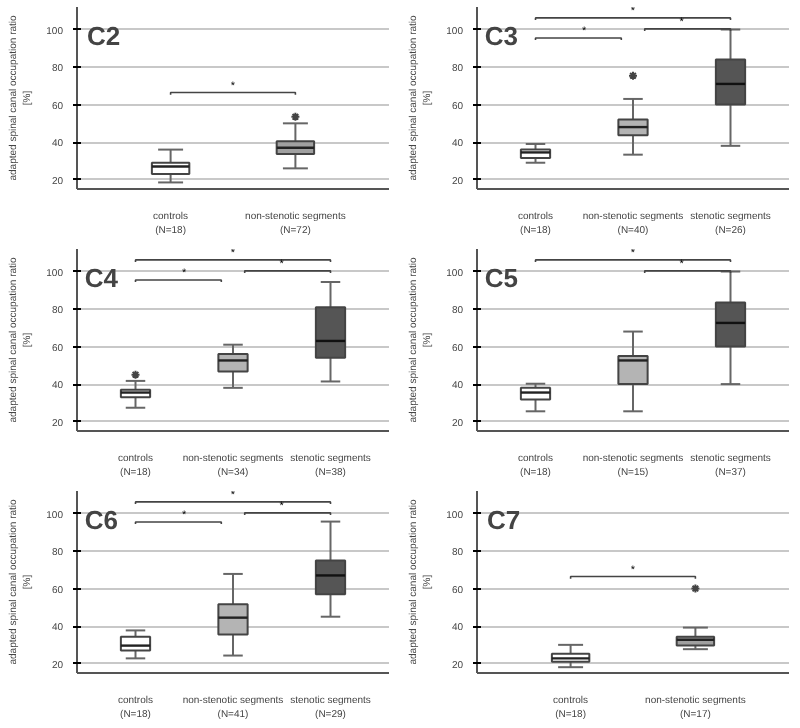  I want to click on text: C5, so click(501, 277).